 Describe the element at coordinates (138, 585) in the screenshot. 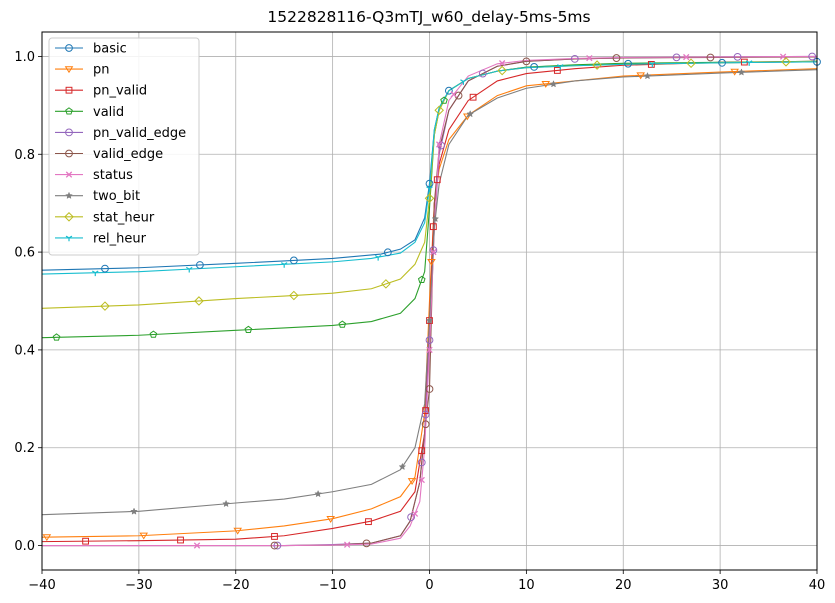

I see `x-tick-label: −30` at that location.